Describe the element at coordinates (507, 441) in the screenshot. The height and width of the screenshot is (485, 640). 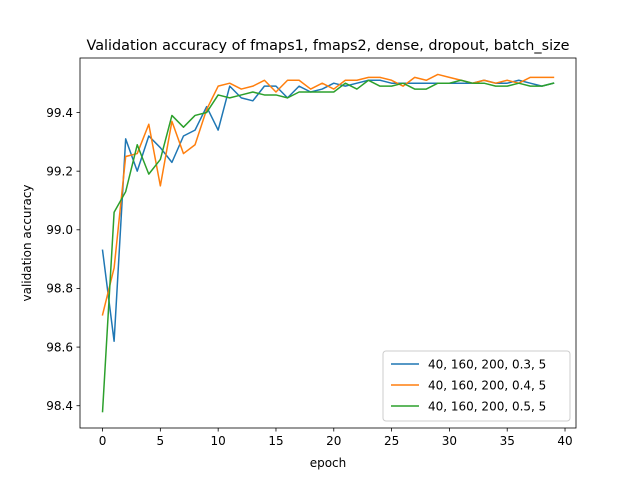
I see `x-tick-label: 35` at that location.